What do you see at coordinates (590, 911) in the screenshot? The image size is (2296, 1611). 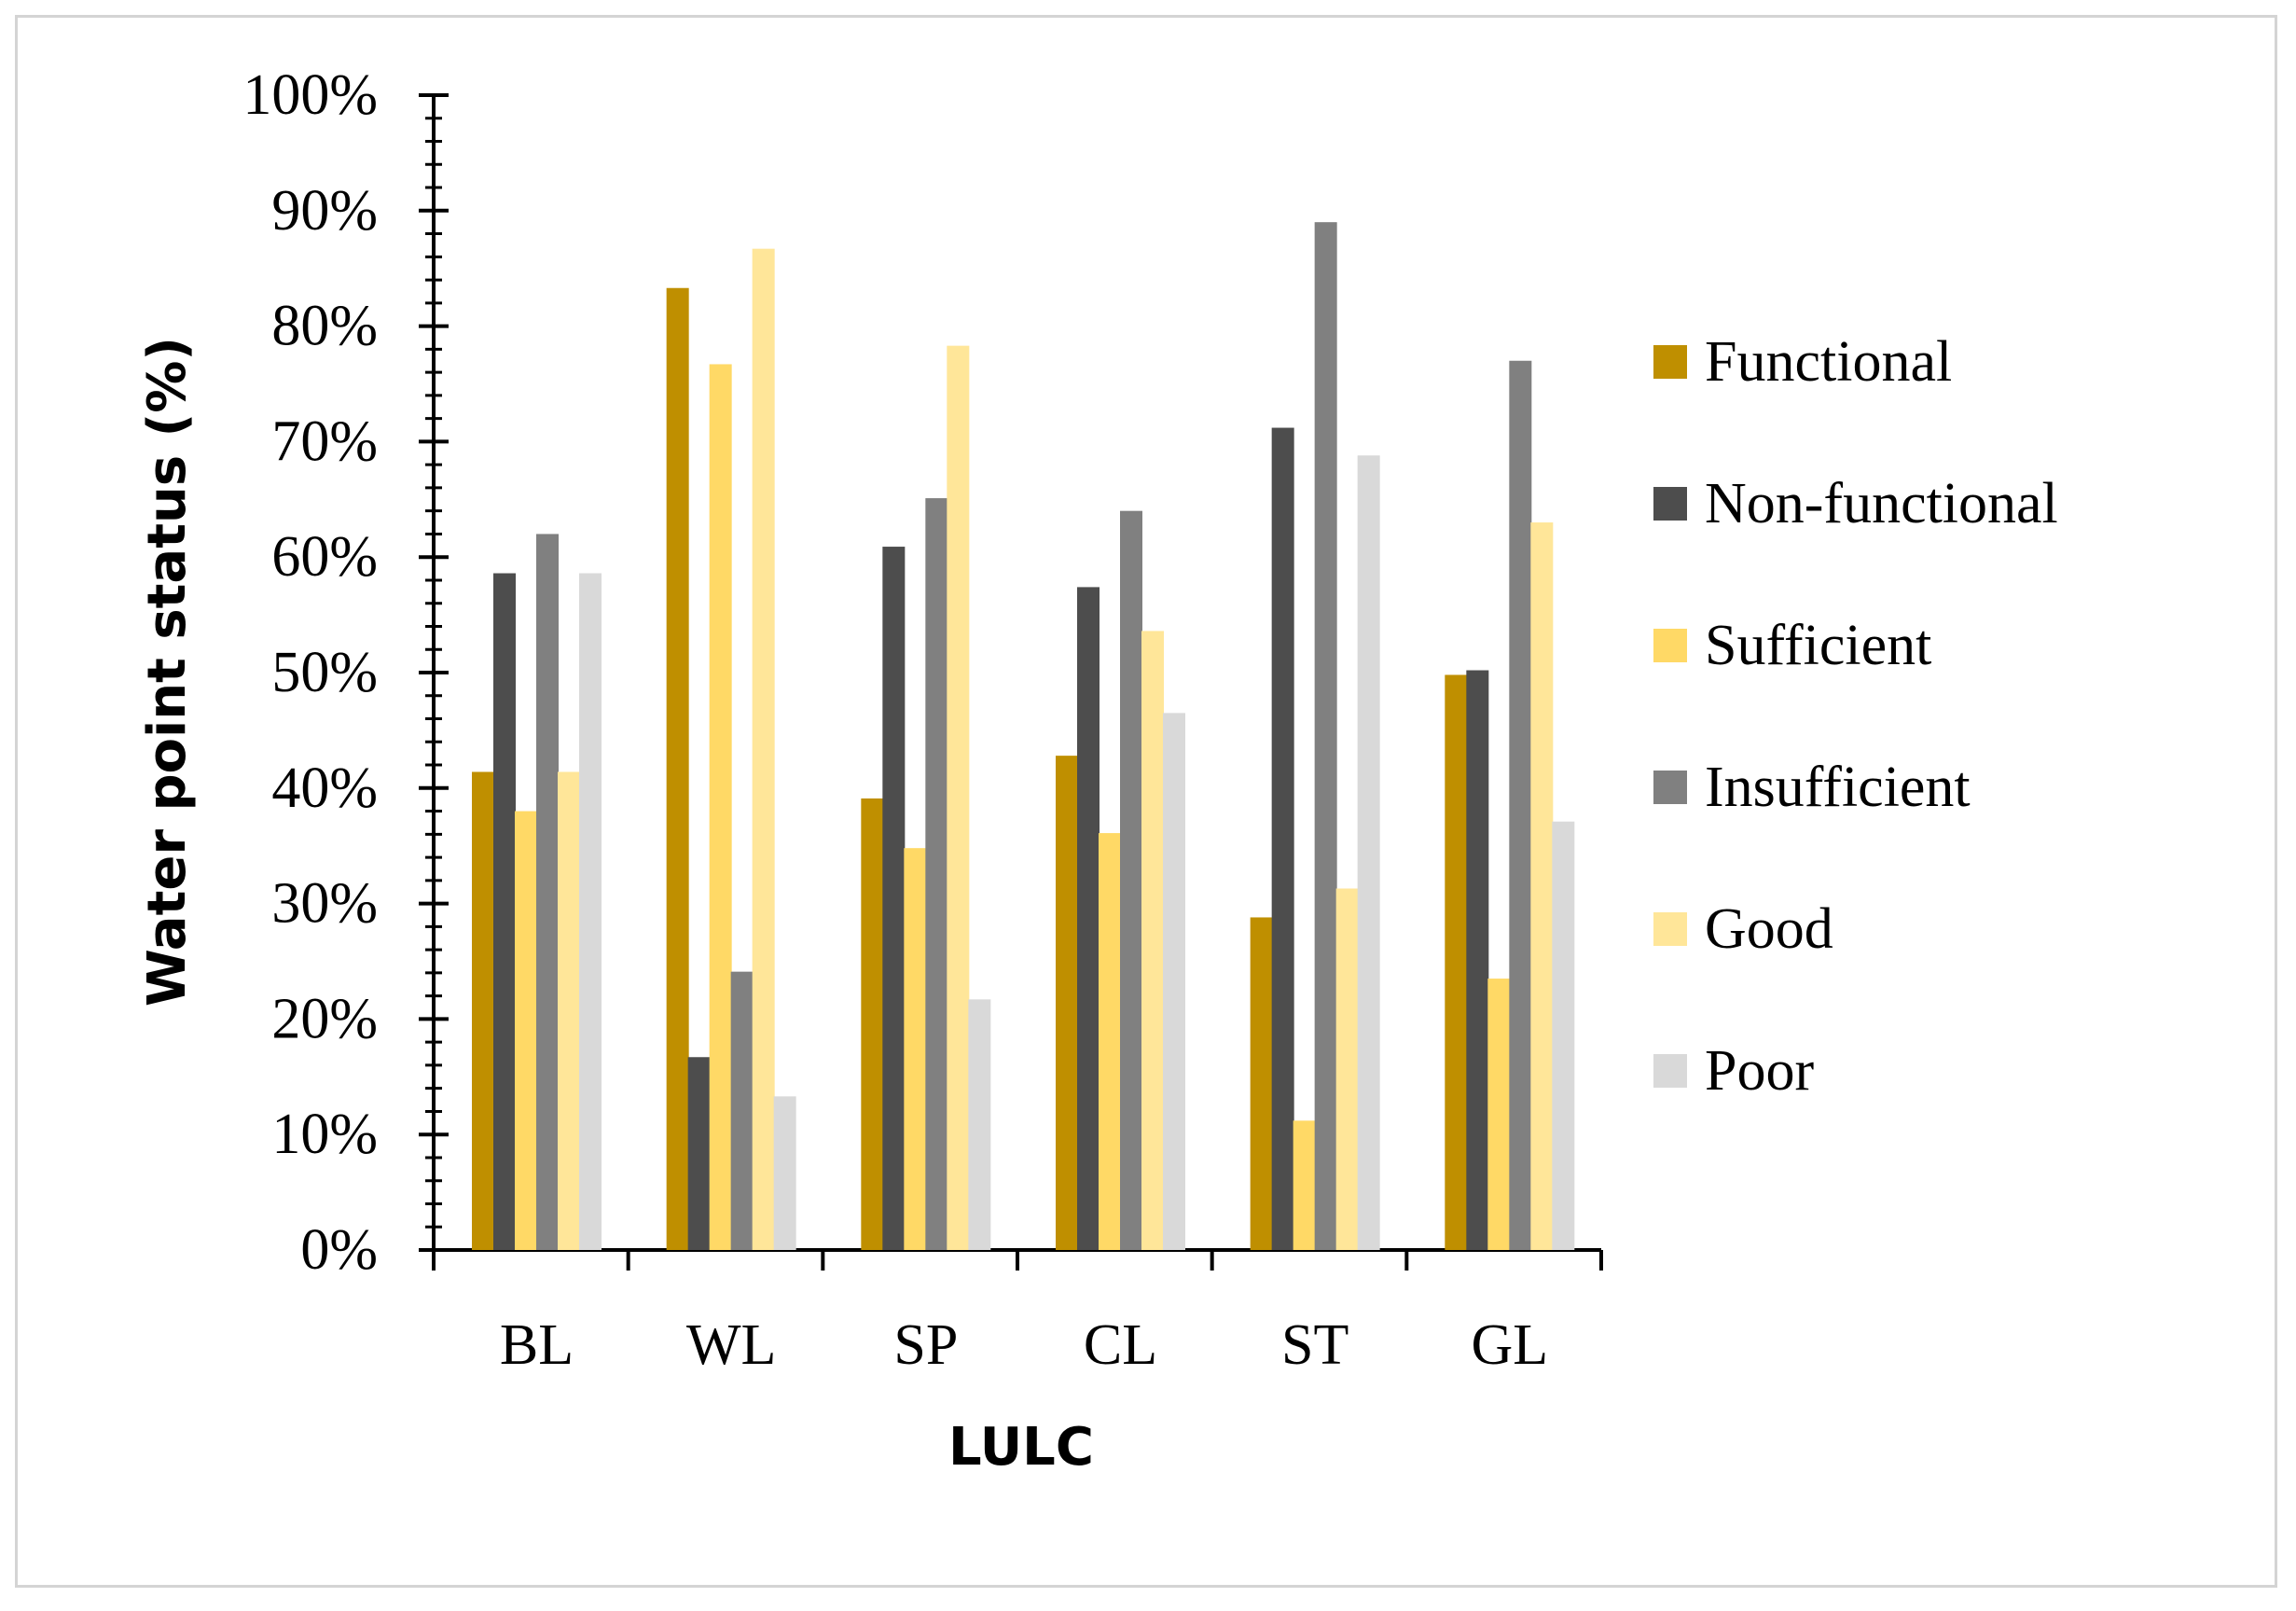 I see `bar-poor-bl` at bounding box center [590, 911].